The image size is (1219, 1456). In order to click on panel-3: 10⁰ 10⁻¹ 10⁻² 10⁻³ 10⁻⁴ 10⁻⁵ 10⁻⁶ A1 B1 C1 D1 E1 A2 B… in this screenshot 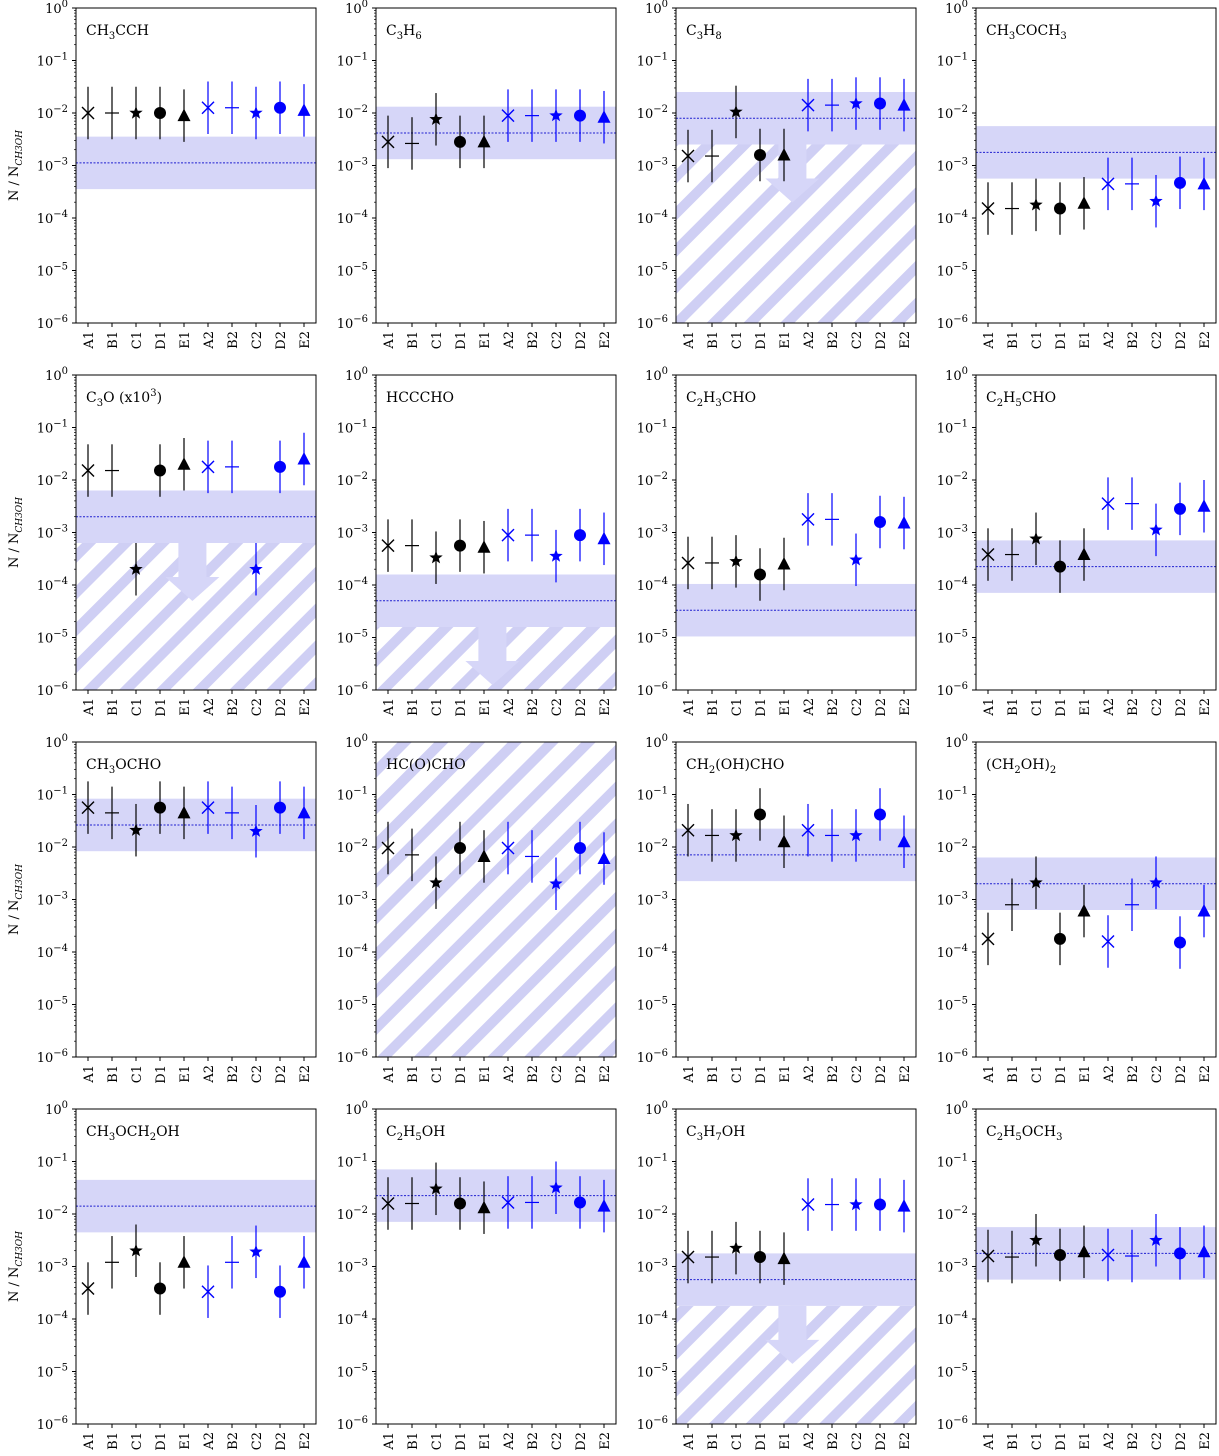, I will do `click(777, 175)`.